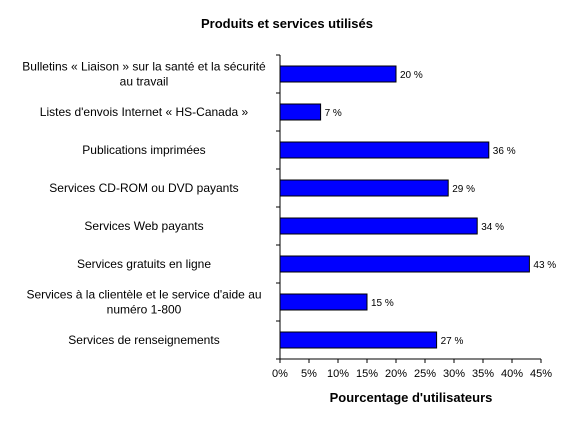  What do you see at coordinates (411, 397) in the screenshot?
I see `x-axis-title: Pourcentage d'utilisateurs` at bounding box center [411, 397].